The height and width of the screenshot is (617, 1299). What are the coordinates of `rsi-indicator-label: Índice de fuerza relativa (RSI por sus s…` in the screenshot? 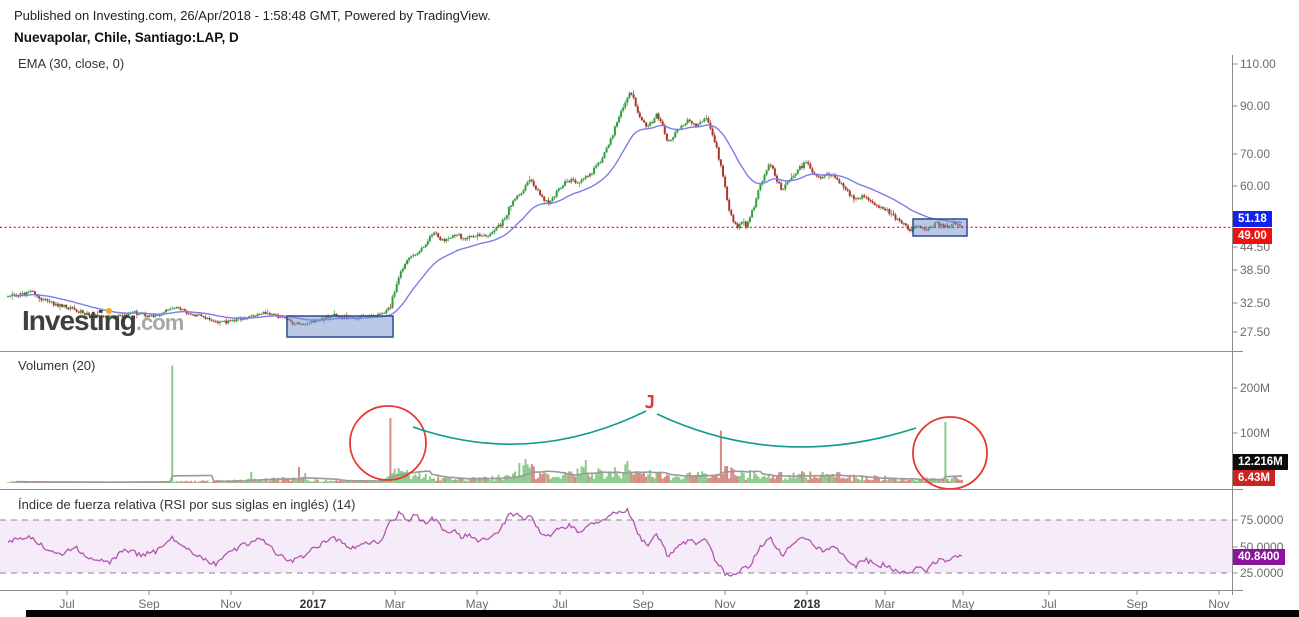 It's located at (187, 504).